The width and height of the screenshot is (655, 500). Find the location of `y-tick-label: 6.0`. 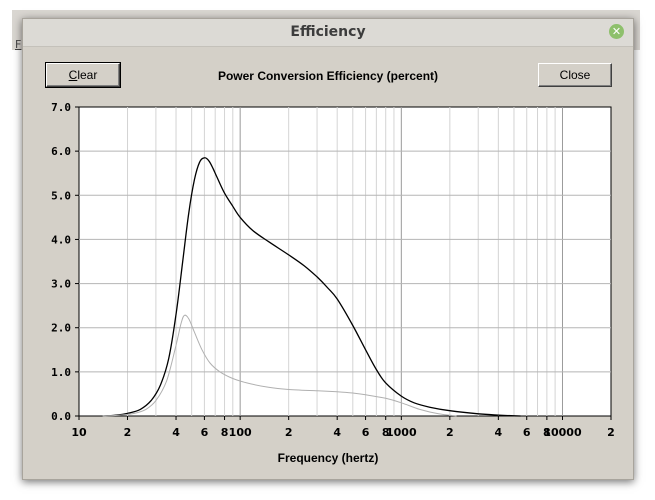

y-tick-label: 6.0 is located at coordinates (61, 151).